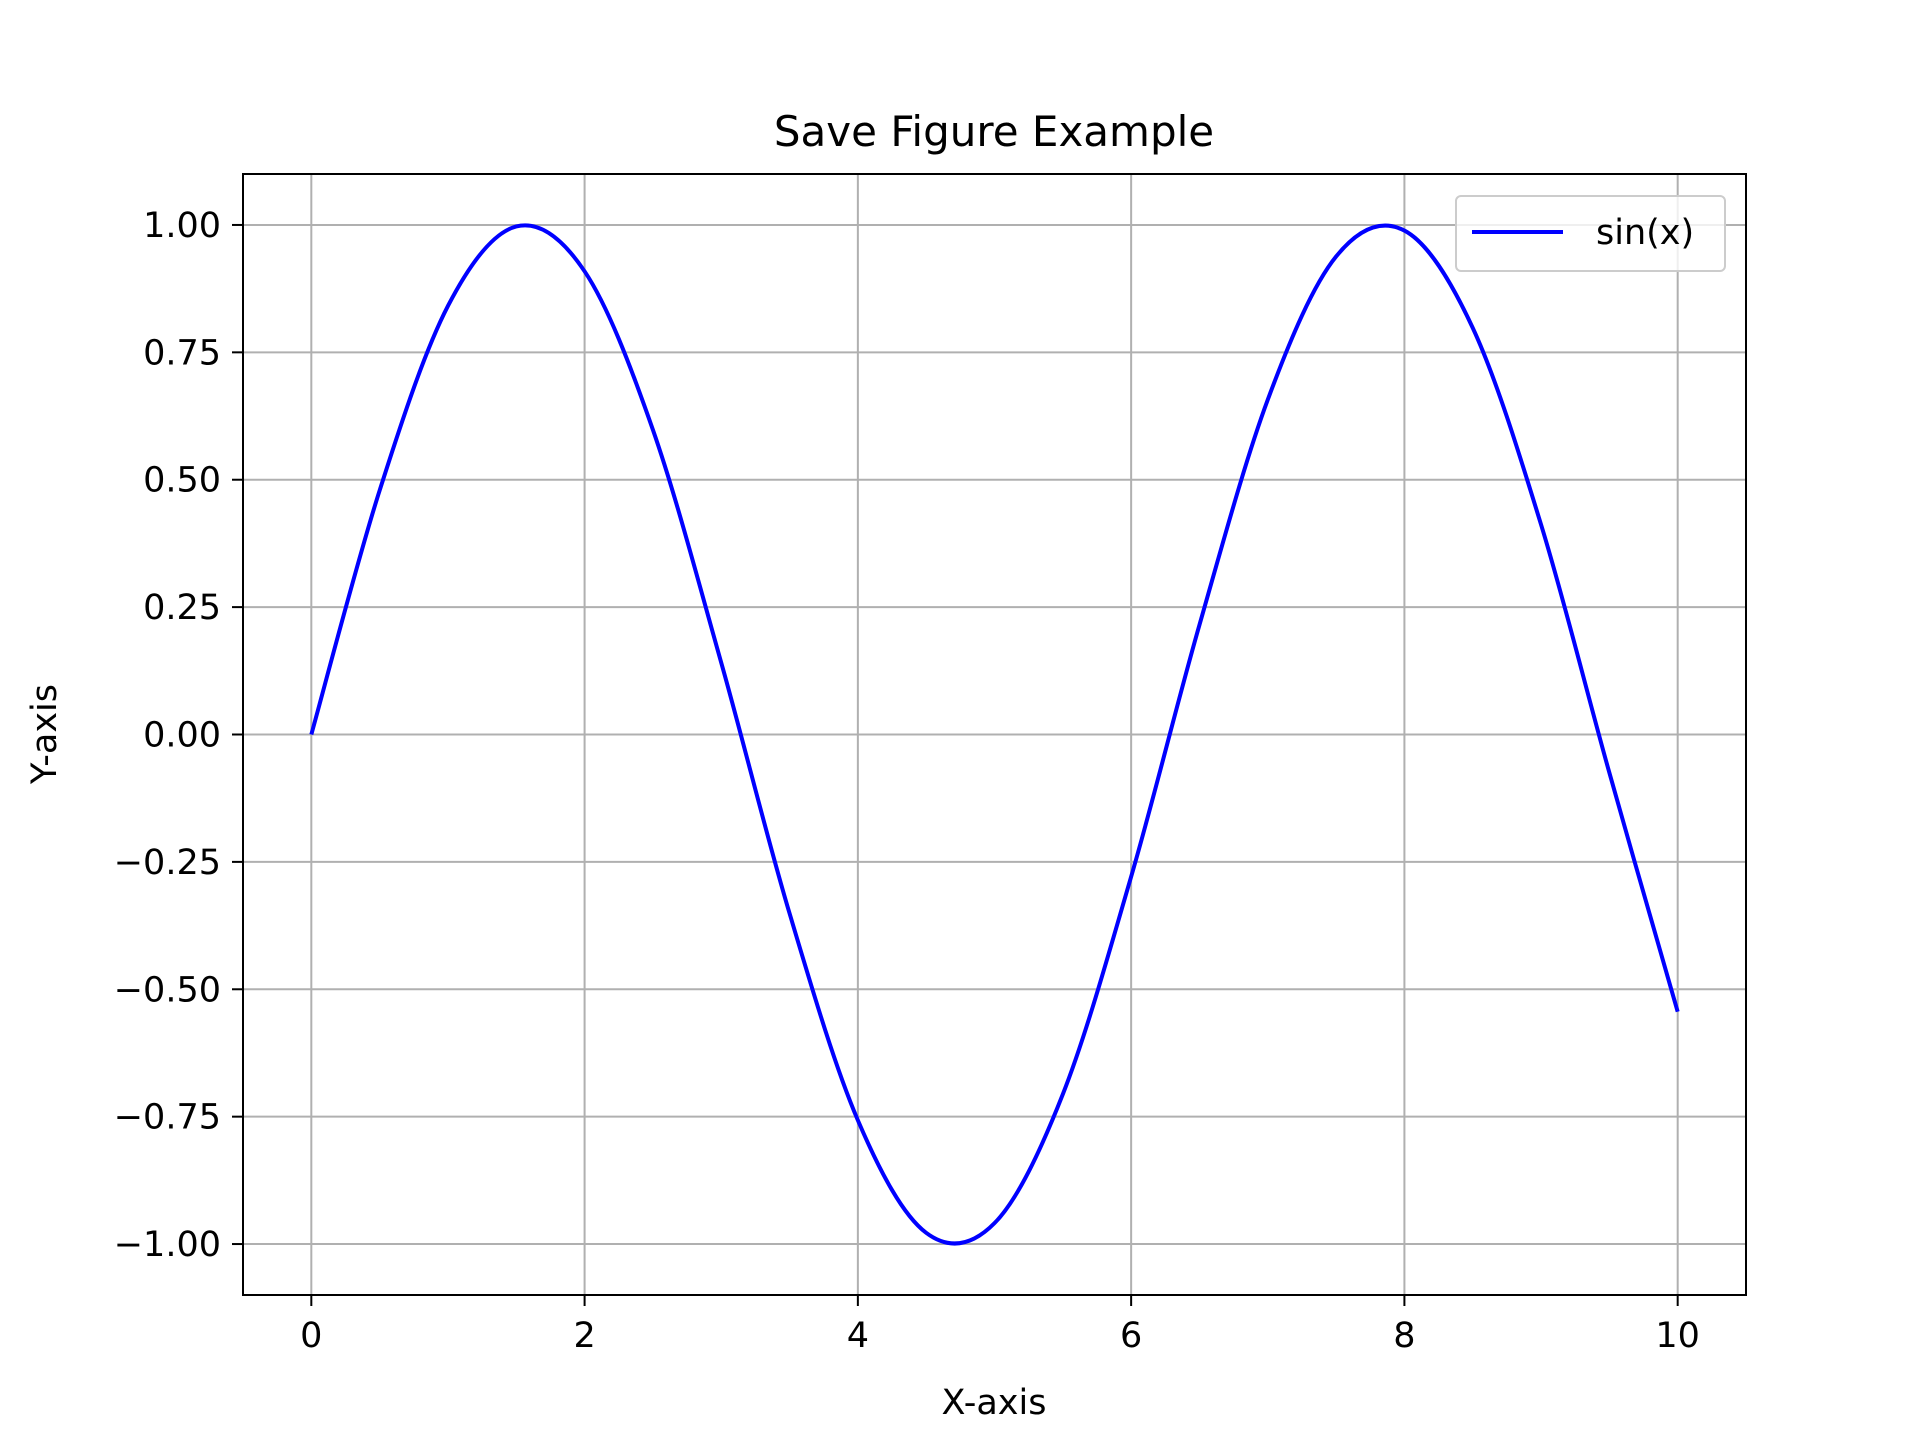 This screenshot has height=1440, width=1920. What do you see at coordinates (167, 1118) in the screenshot?
I see `y-tick-label: −0.75` at bounding box center [167, 1118].